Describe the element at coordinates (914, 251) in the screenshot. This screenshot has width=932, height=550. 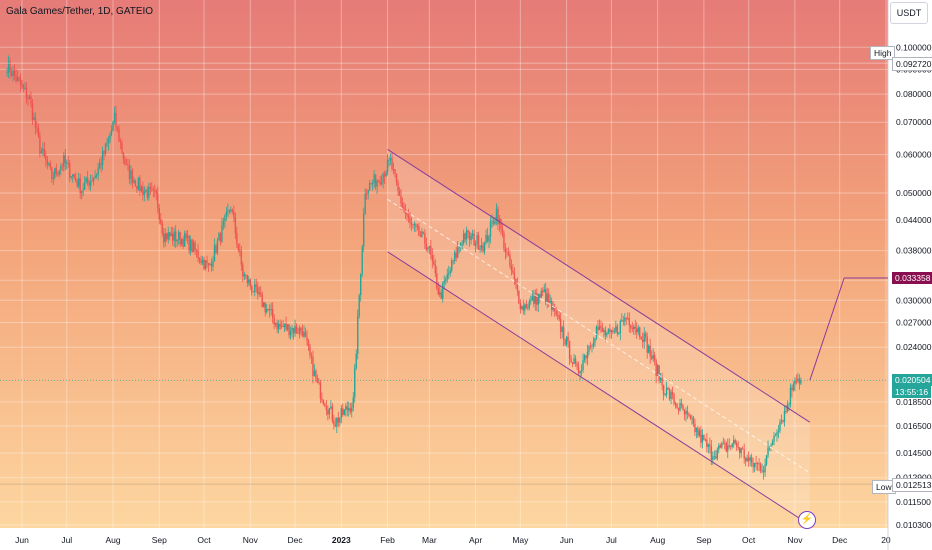
I see `y-tick-label: 0.038000` at that location.